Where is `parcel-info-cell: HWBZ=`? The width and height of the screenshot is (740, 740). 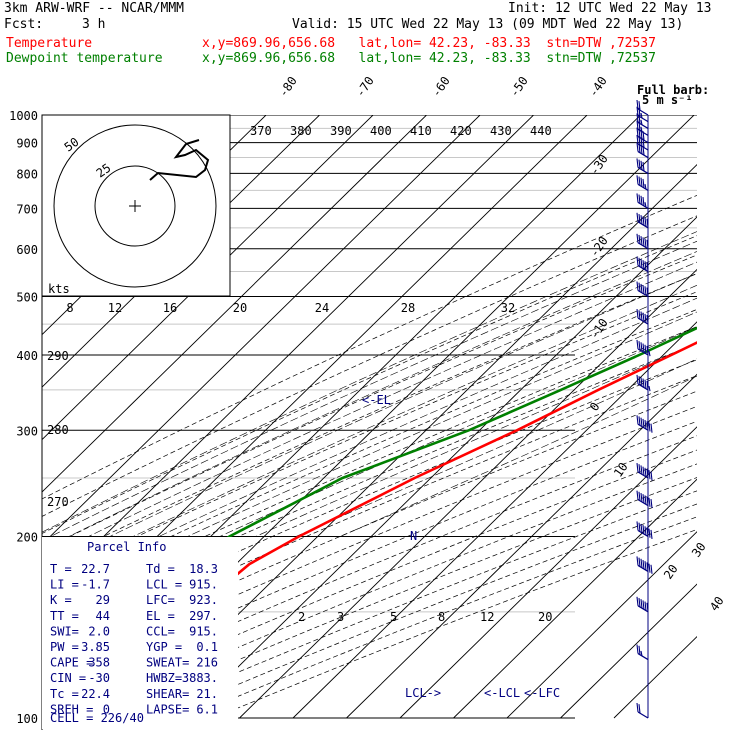 parcel-info-cell: HWBZ= is located at coordinates (164, 678).